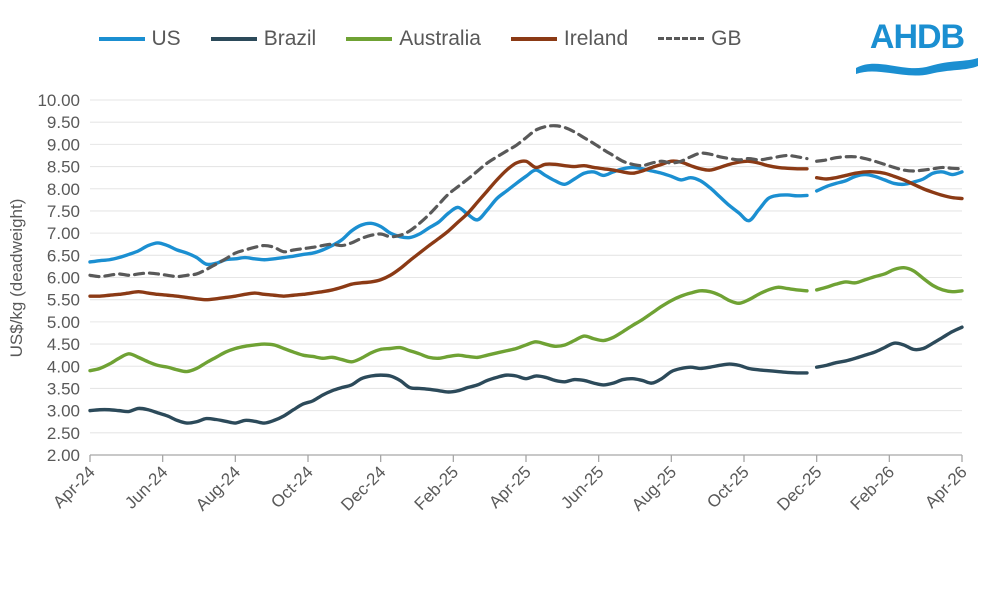 The height and width of the screenshot is (593, 1000). I want to click on x-tick-label: Oct-24, so click(292, 487).